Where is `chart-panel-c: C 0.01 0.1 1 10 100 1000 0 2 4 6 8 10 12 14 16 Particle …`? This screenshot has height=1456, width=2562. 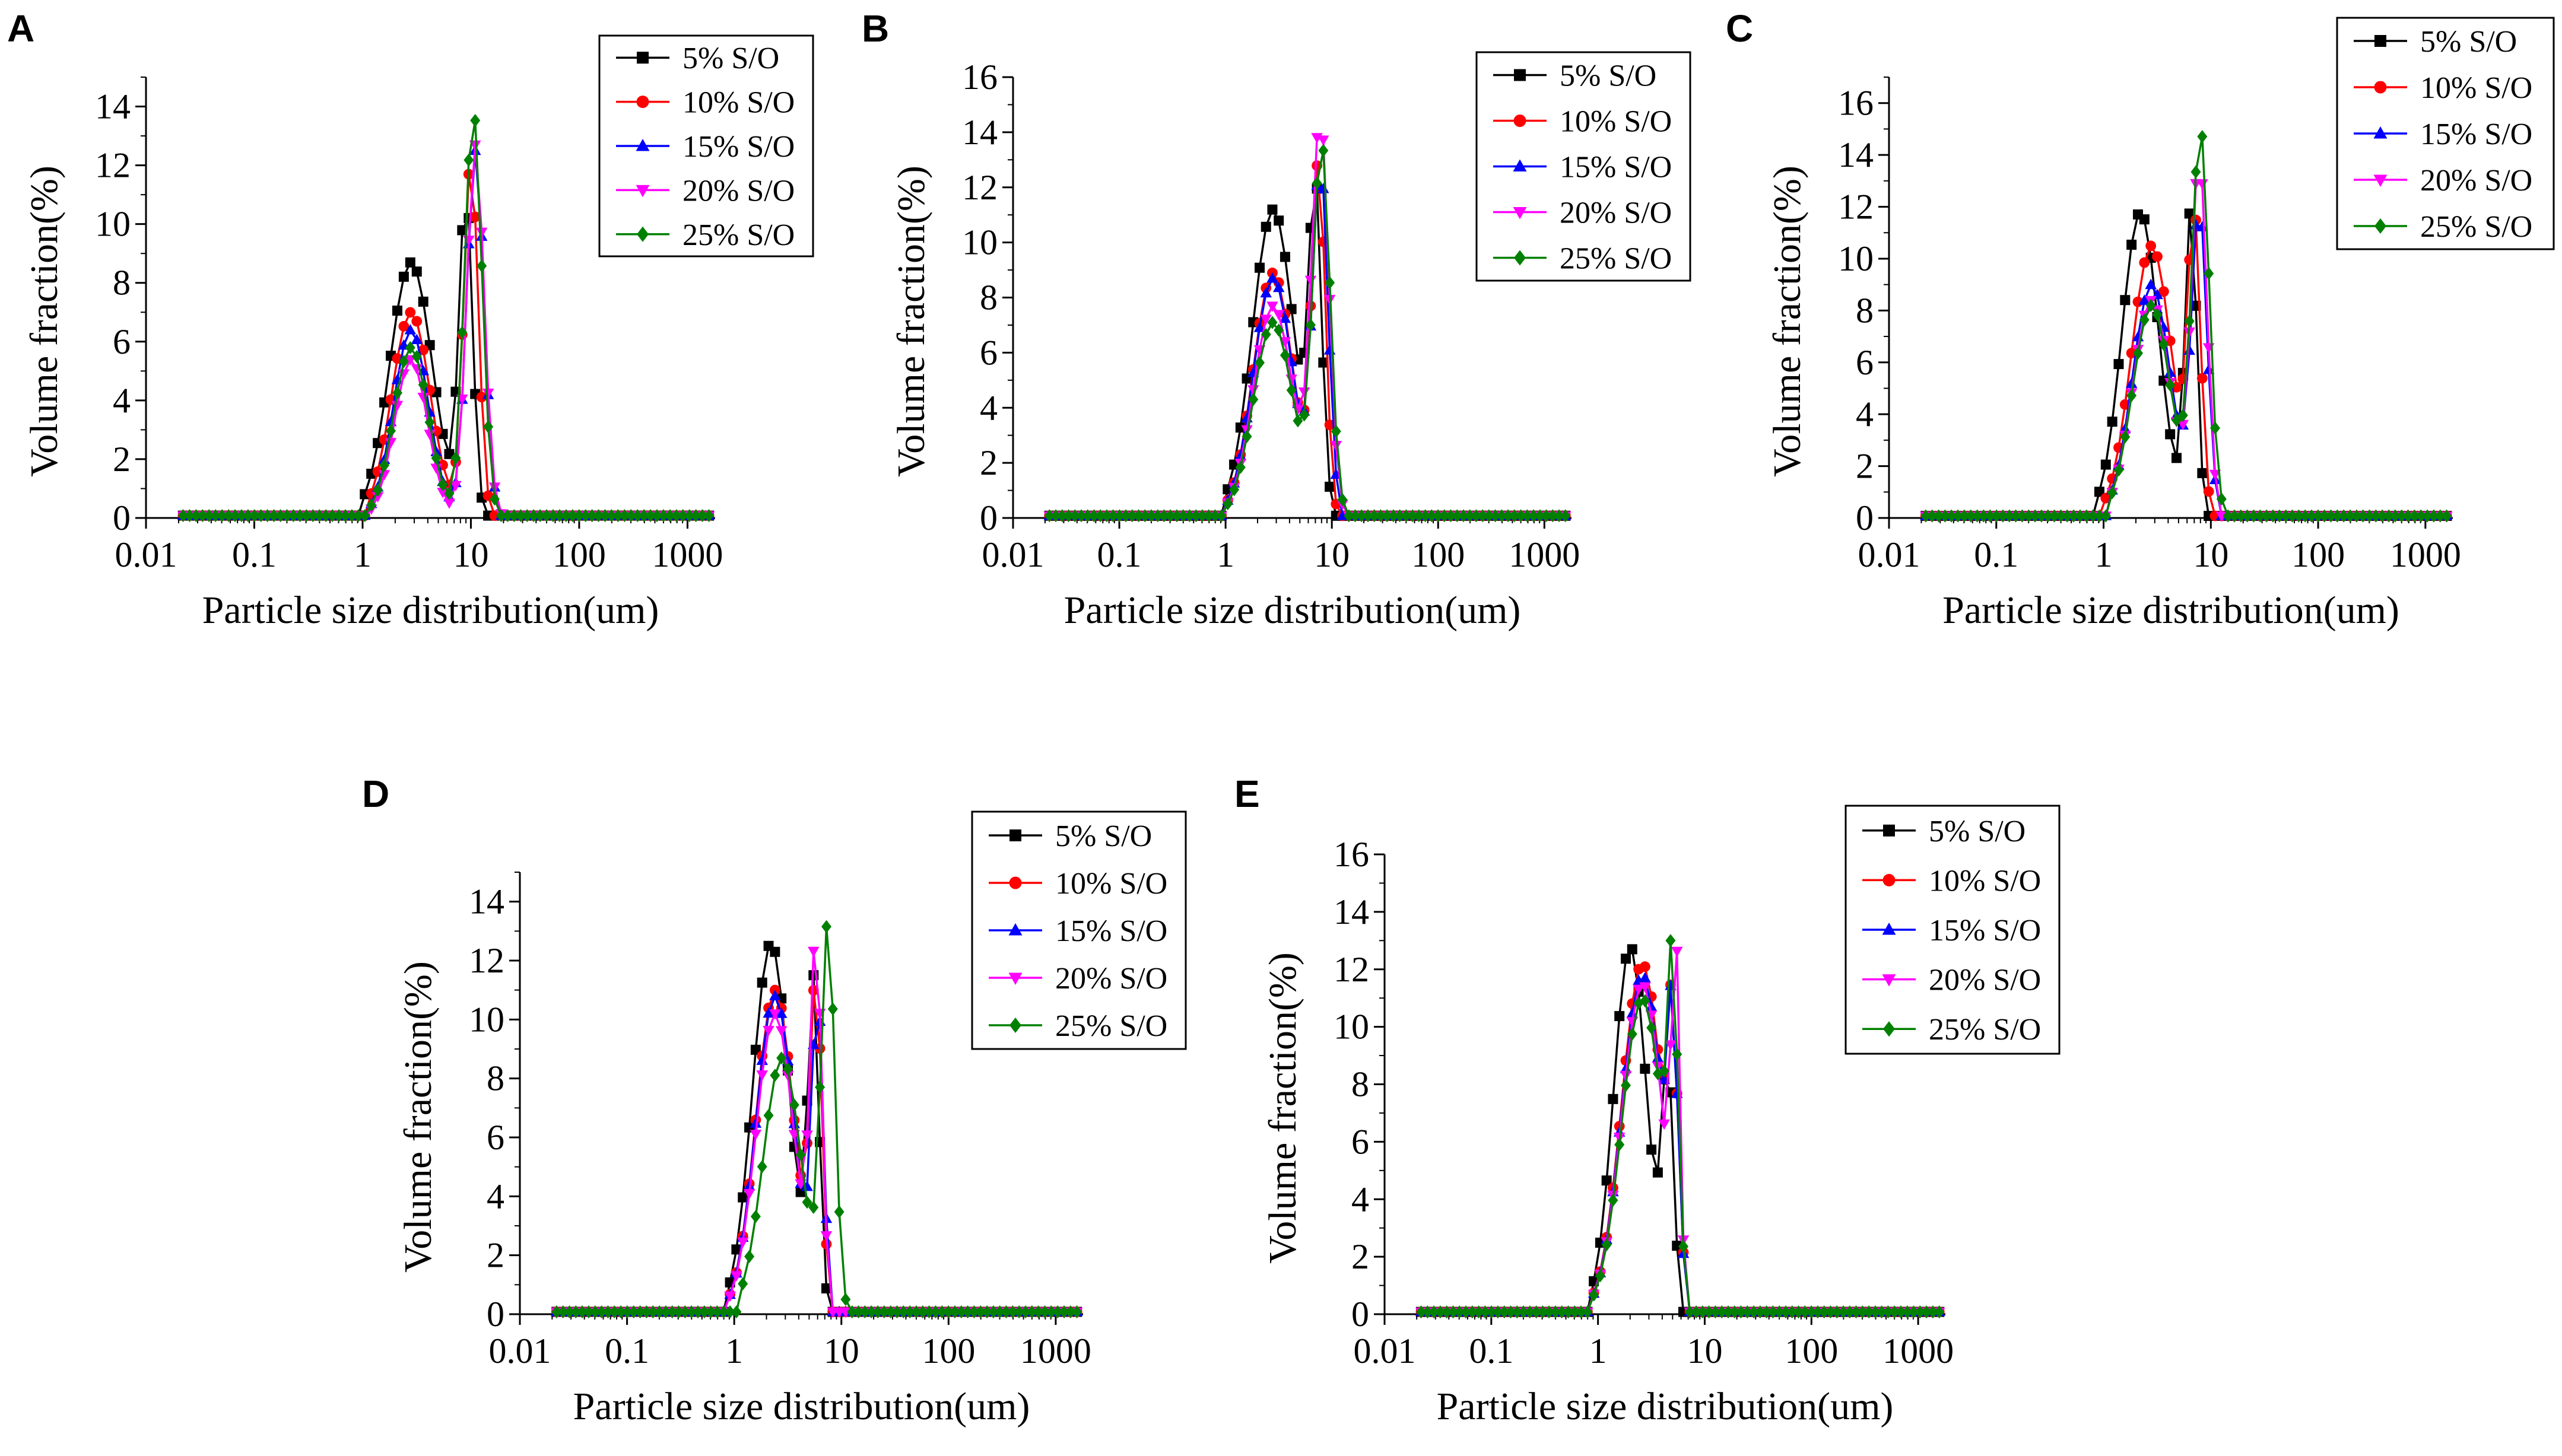 chart-panel-c: C 0.01 0.1 1 10 100 1000 0 2 4 6 8 10 12 14 16 Particle … is located at coordinates (2140, 319).